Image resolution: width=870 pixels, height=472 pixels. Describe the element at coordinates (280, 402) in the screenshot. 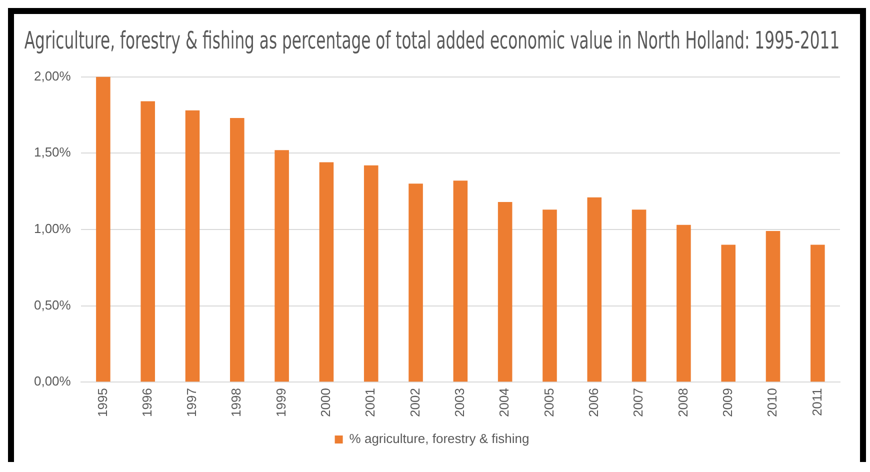

I see `x-tick-label: 1999` at that location.